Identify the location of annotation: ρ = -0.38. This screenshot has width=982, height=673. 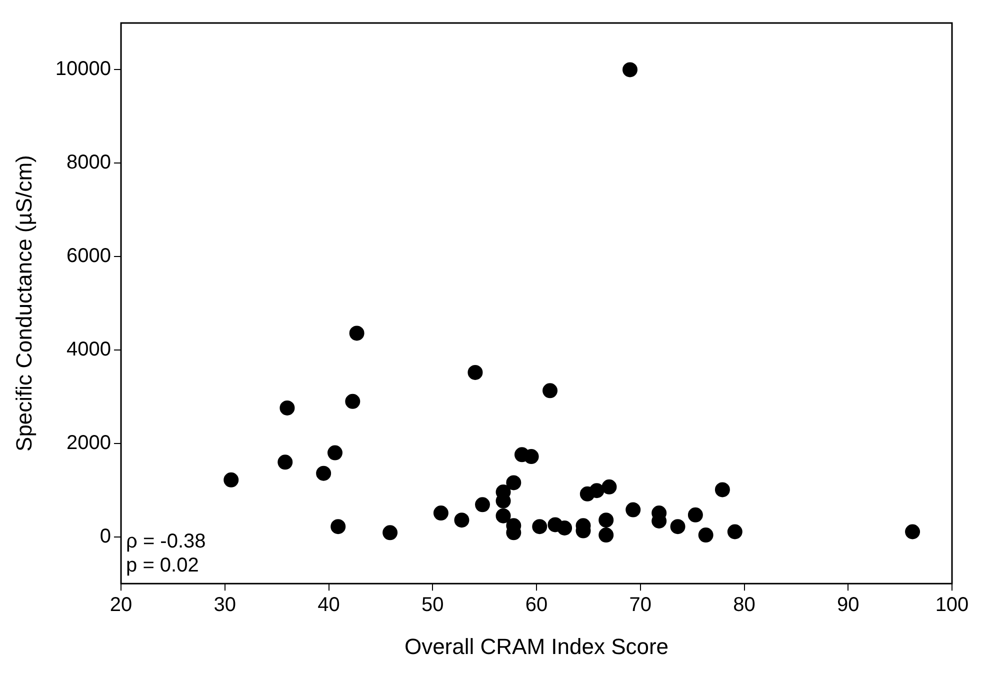
(166, 541).